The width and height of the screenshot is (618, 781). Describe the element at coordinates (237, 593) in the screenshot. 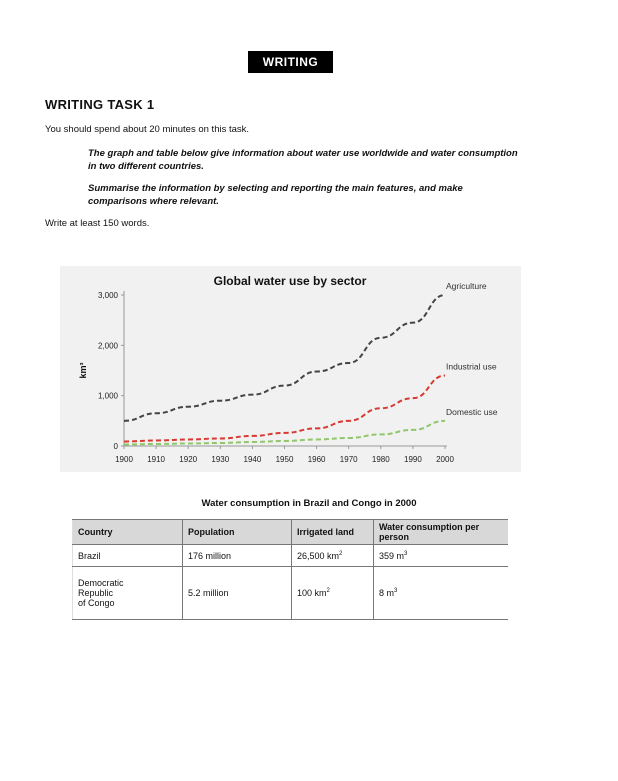

I see `cell-population: 5.2 million` at that location.